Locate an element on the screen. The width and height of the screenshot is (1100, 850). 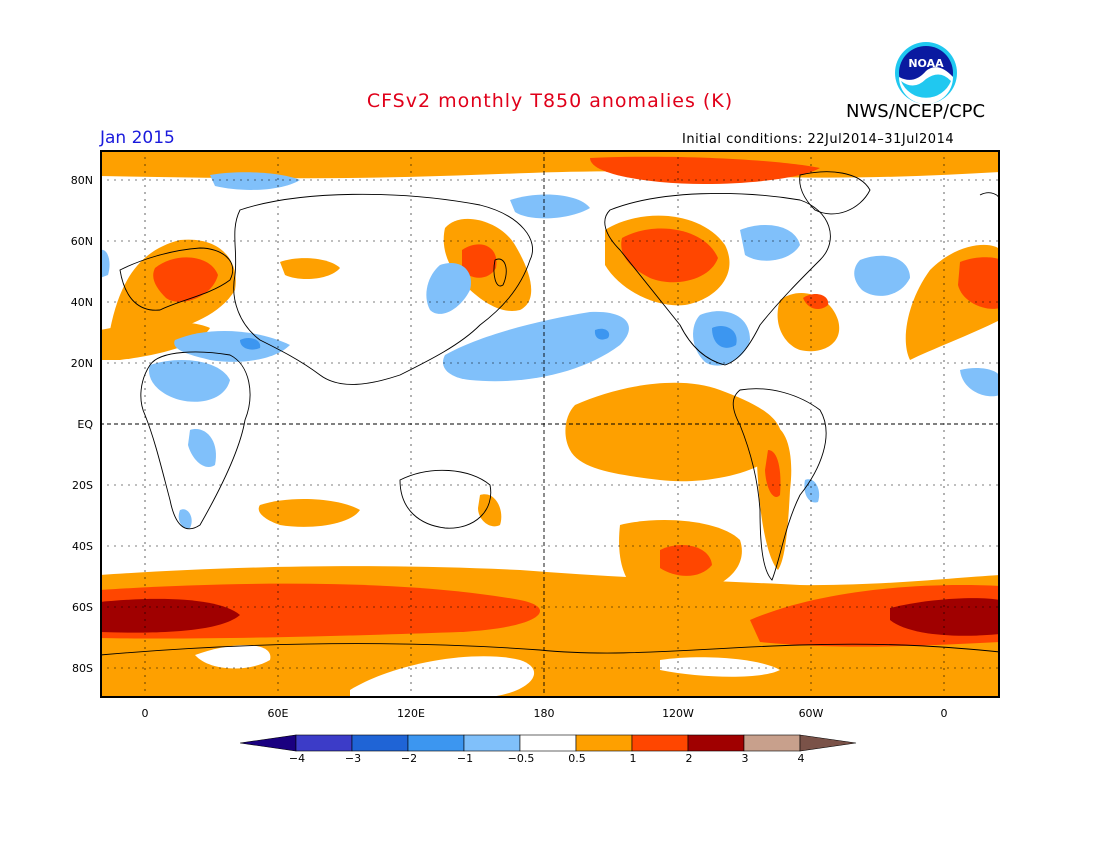
anomaly-darkred-east is located at coordinates (945, 617).